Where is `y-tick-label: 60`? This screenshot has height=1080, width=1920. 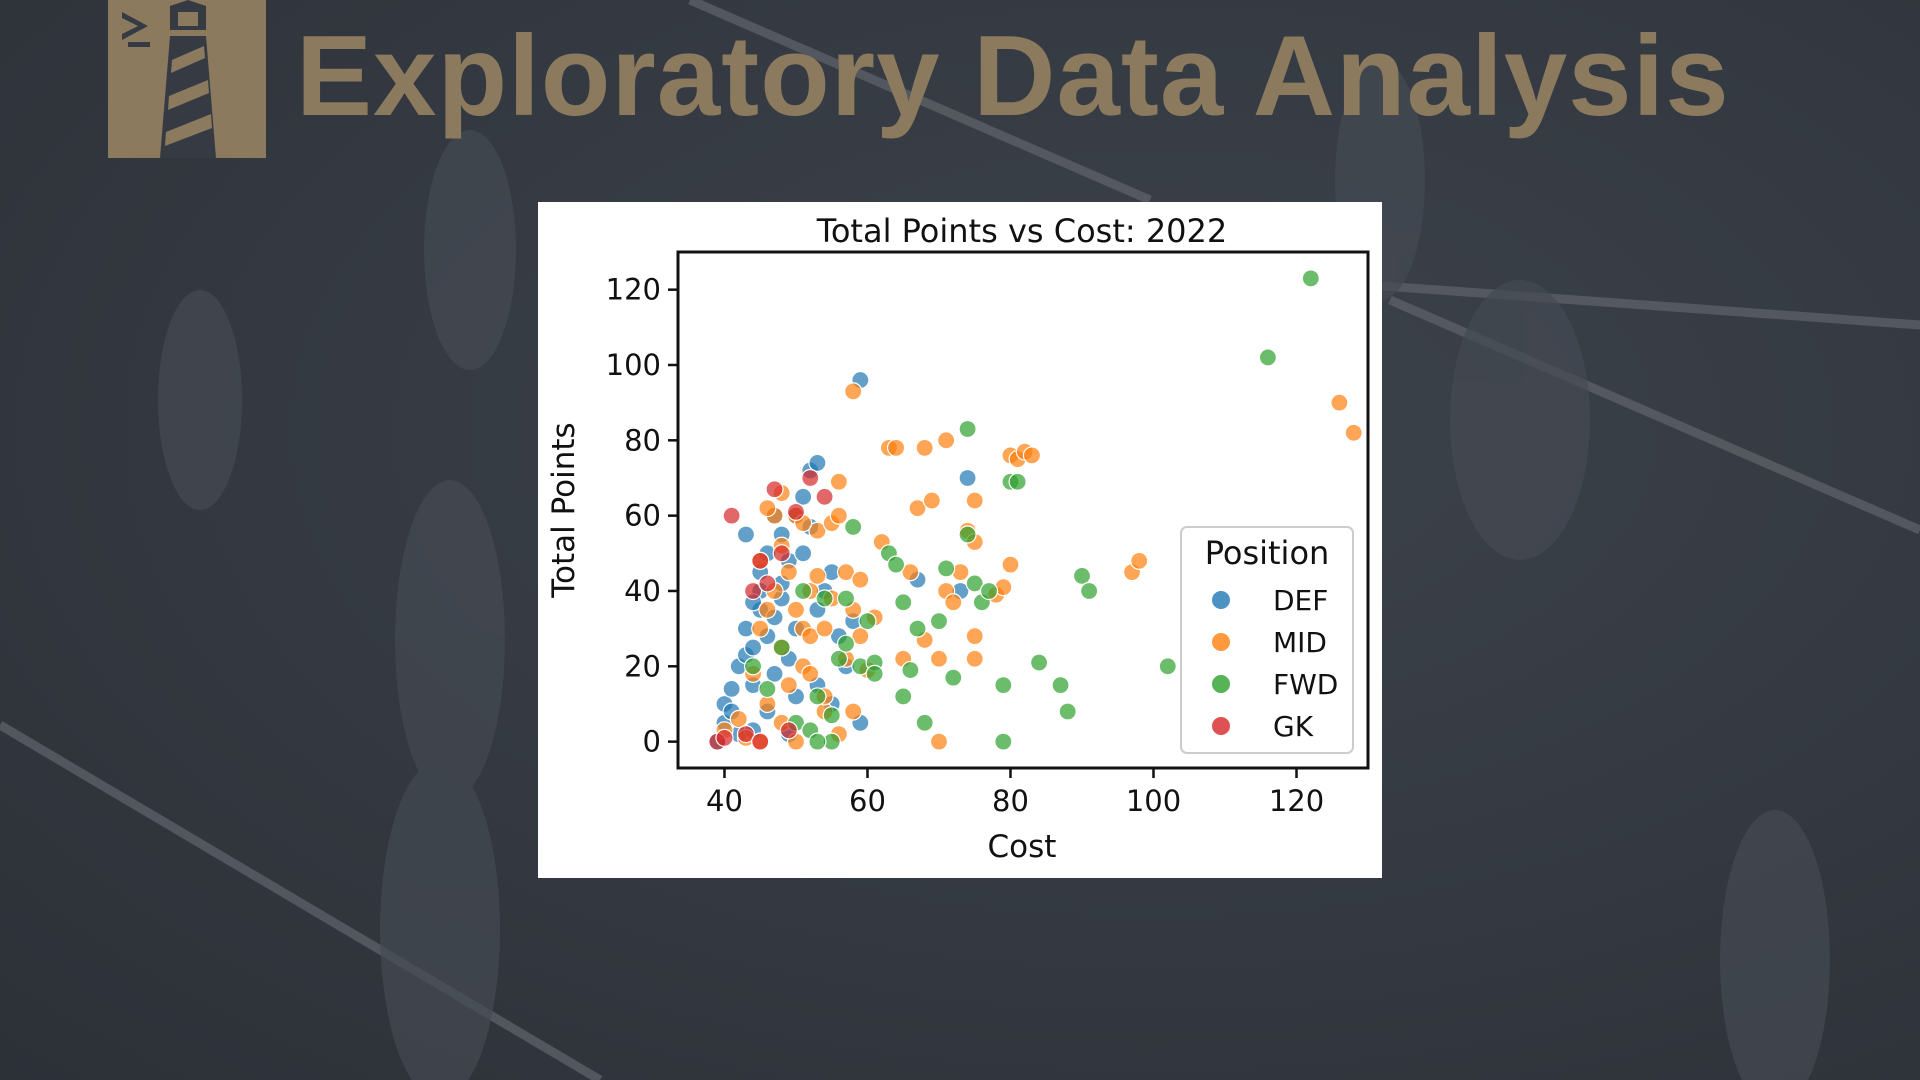
y-tick-label: 60 is located at coordinates (642, 516).